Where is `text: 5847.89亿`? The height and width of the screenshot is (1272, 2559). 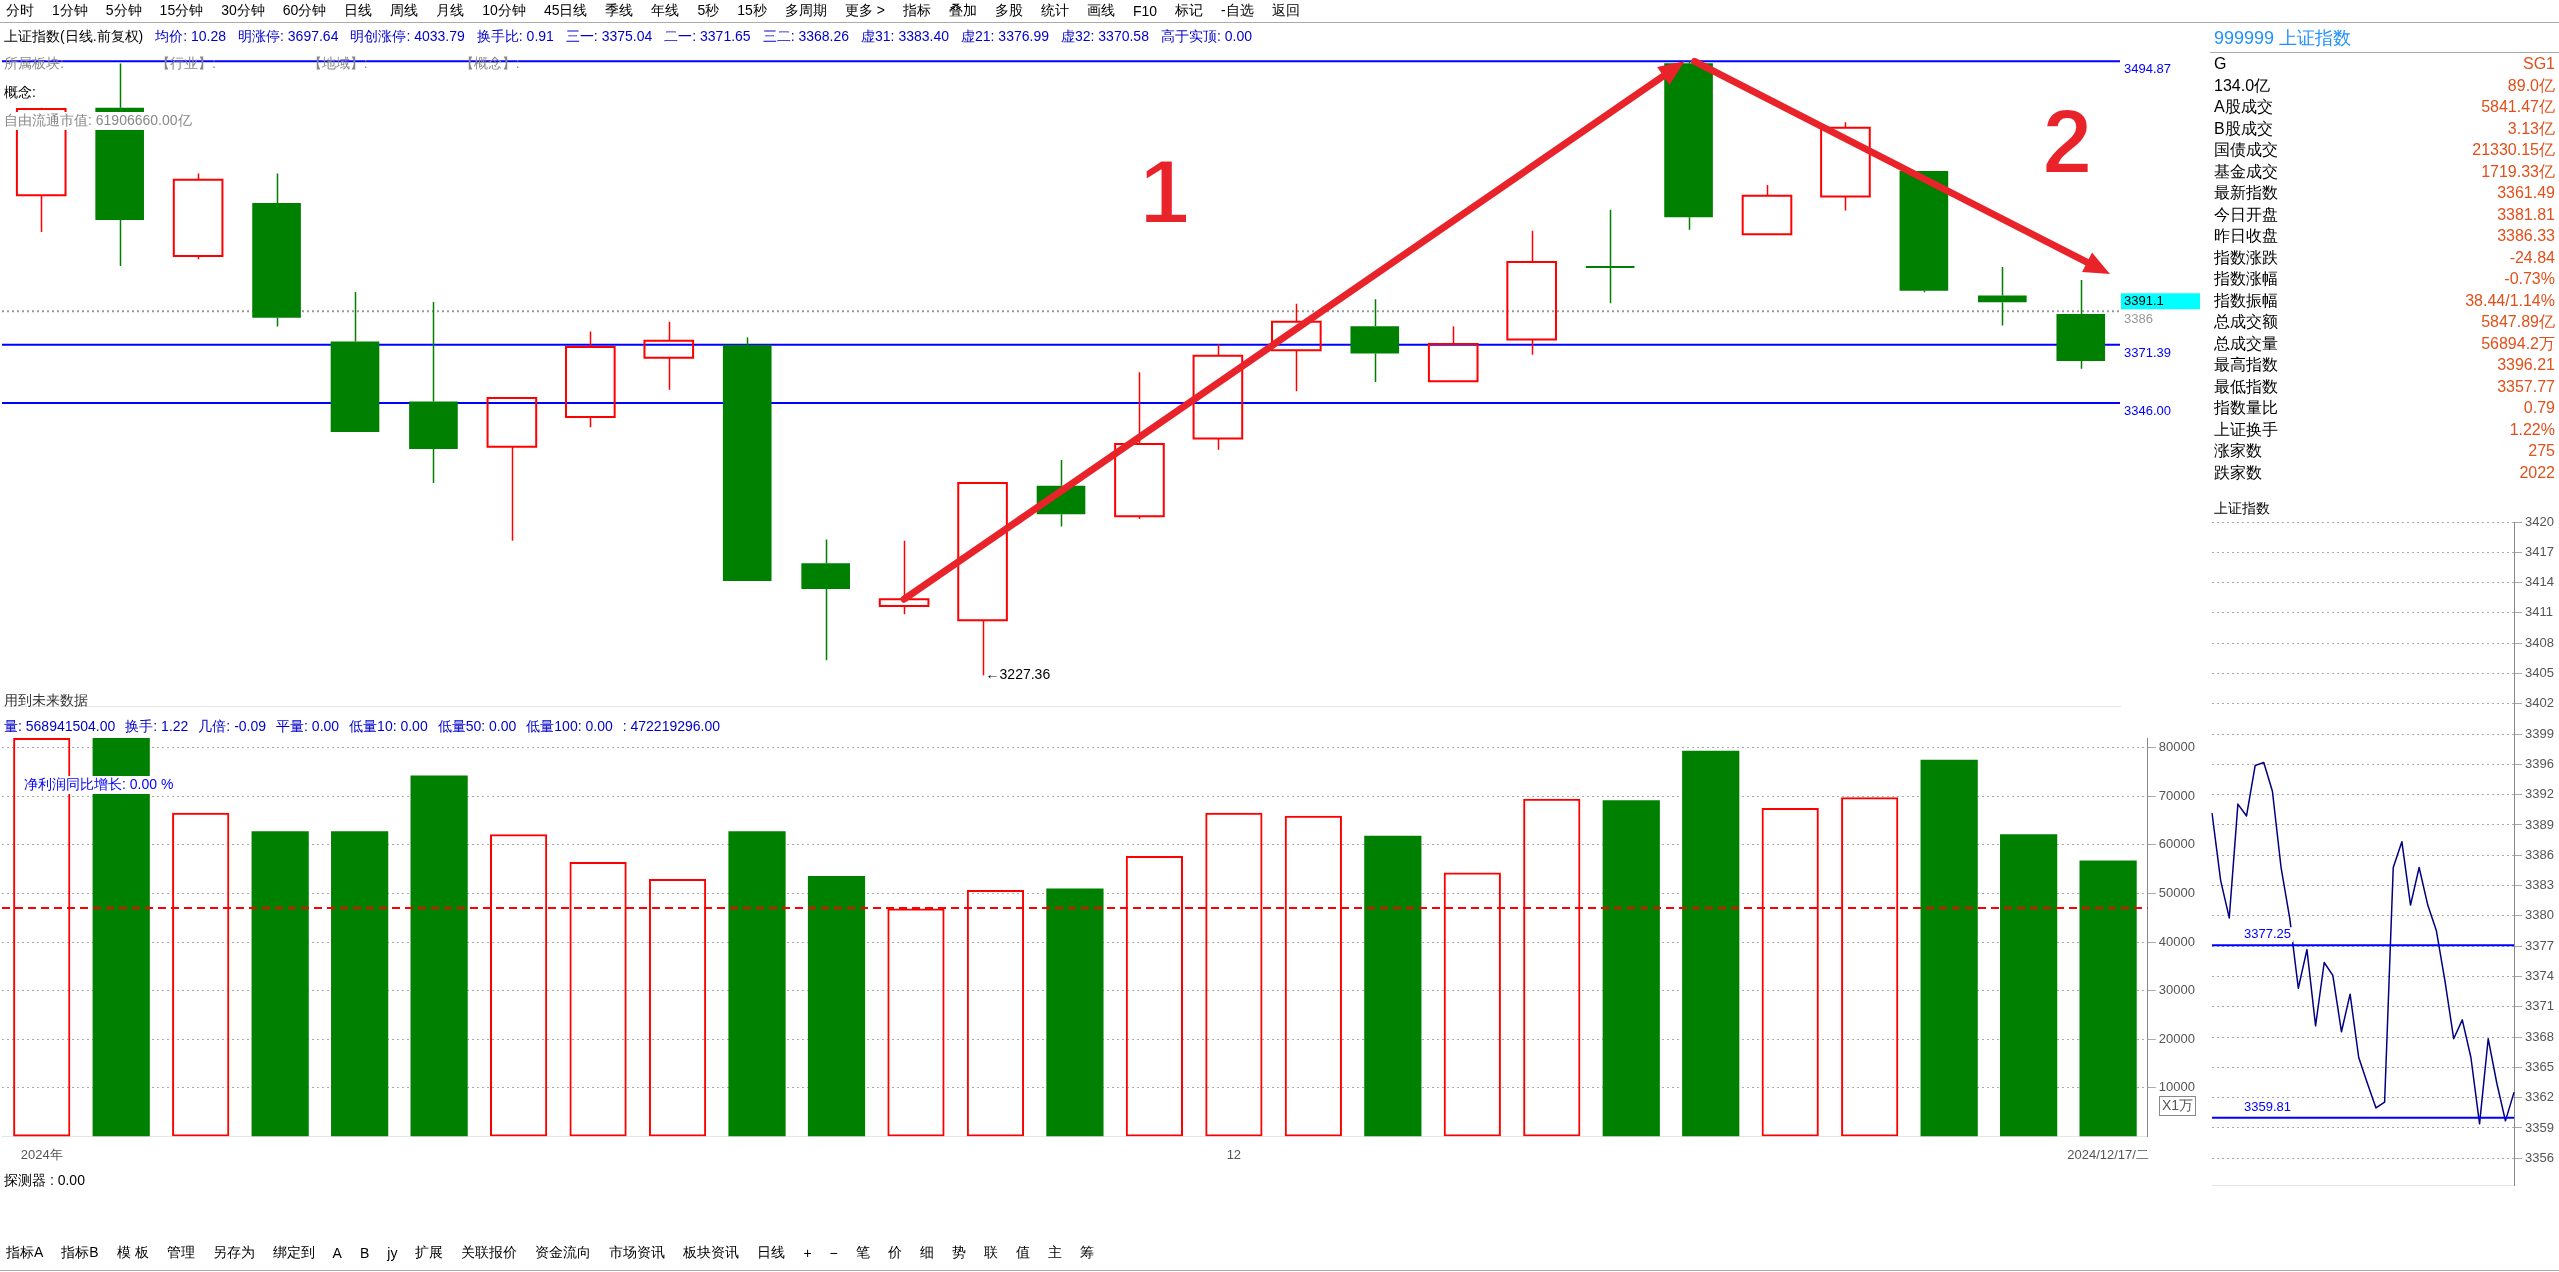 text: 5847.89亿 is located at coordinates (2518, 322).